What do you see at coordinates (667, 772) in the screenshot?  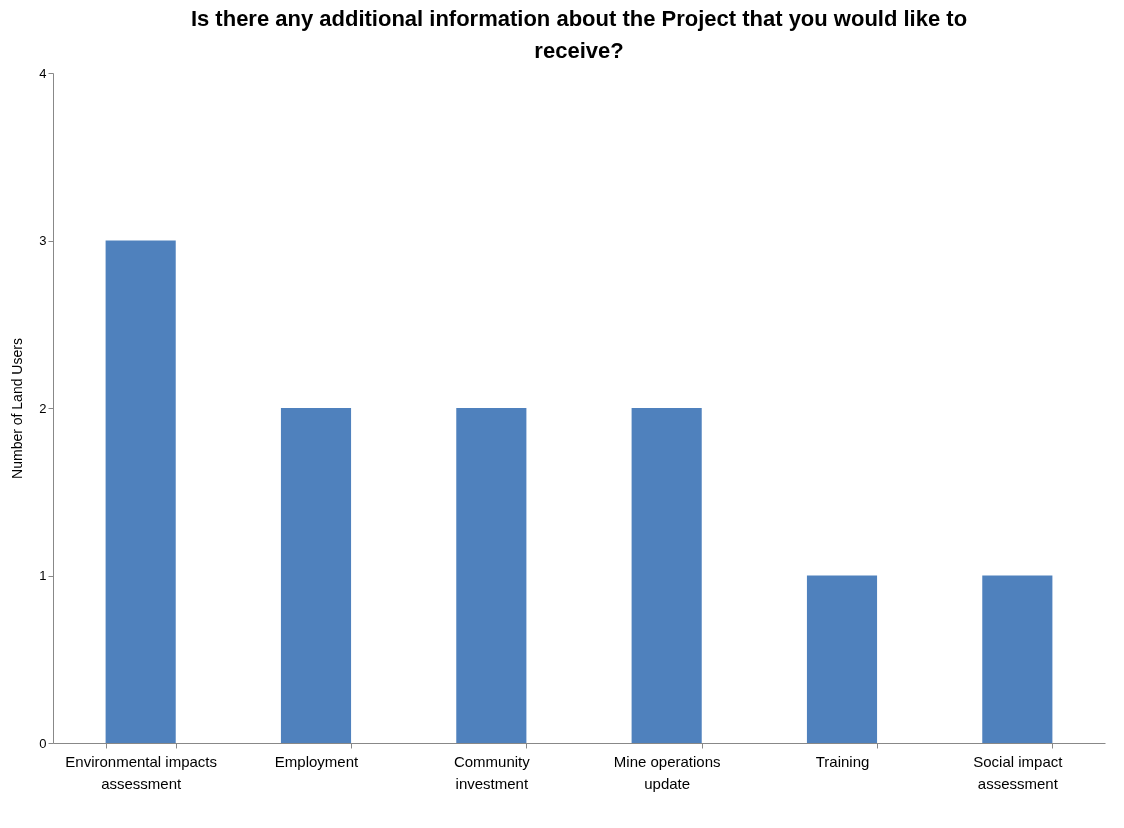 I see `x-tick-label: Mine operations update` at bounding box center [667, 772].